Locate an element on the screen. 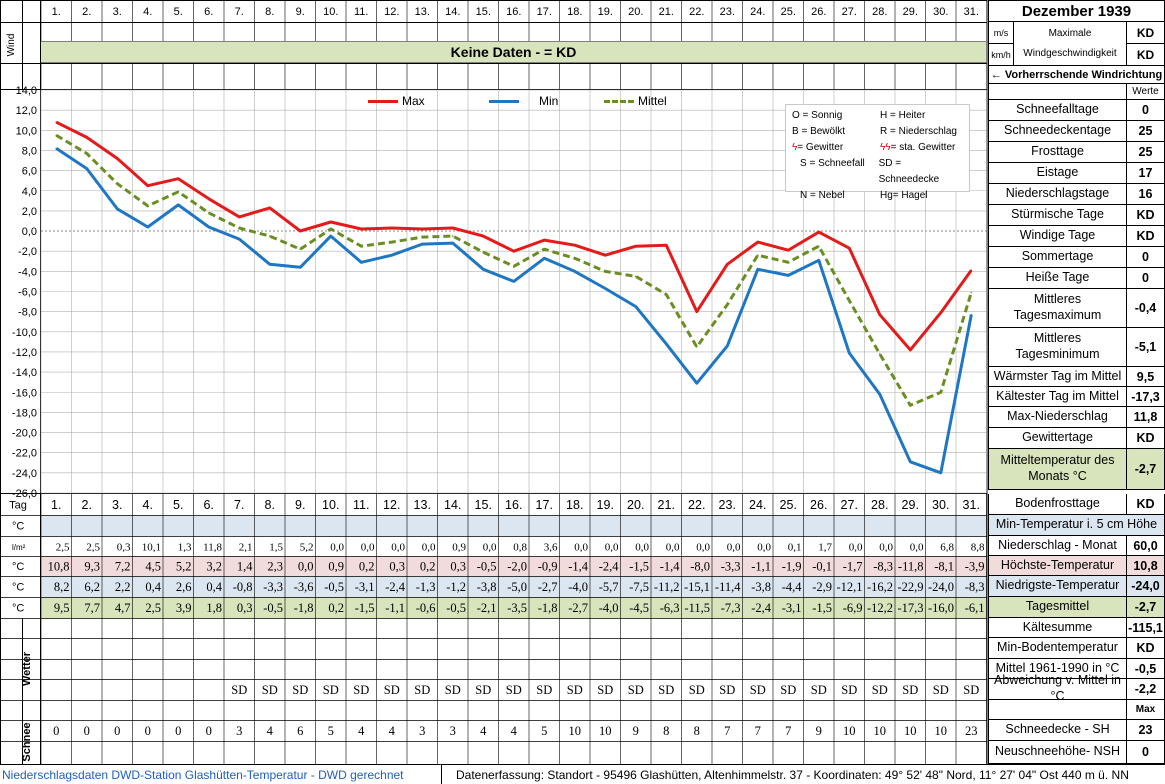 Image resolution: width=1165 pixels, height=784 pixels. stat-value: 16 is located at coordinates (1145, 194).